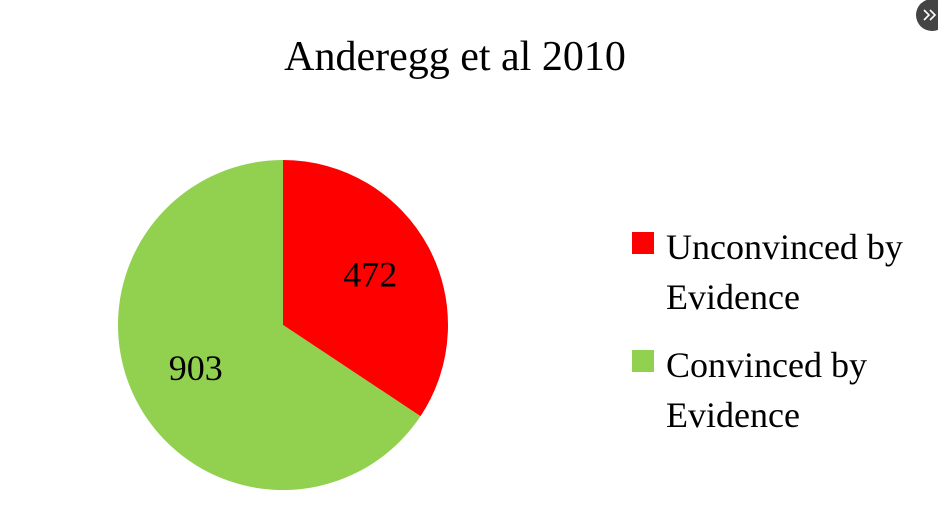  What do you see at coordinates (455, 57) in the screenshot?
I see `chart-title: Anderegg et al 2010` at bounding box center [455, 57].